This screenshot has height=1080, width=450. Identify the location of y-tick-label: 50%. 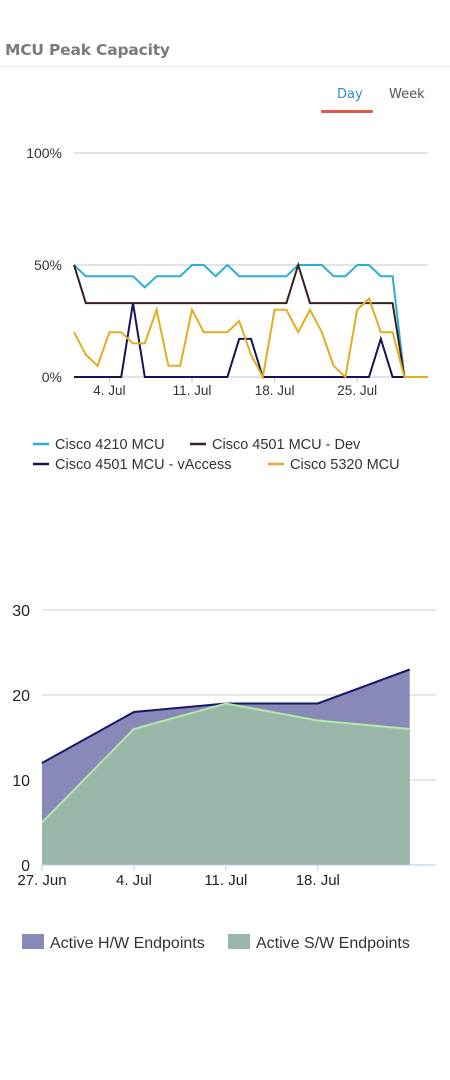
(48, 265).